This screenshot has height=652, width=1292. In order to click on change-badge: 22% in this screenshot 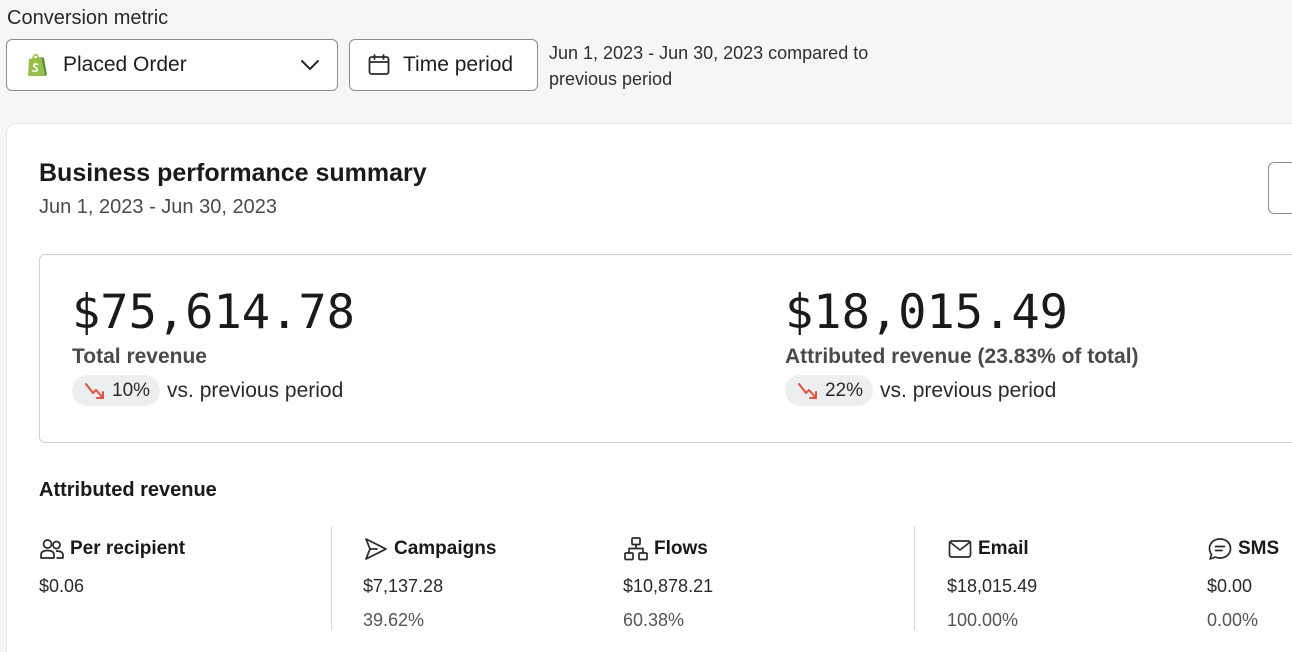, I will do `click(829, 390)`.